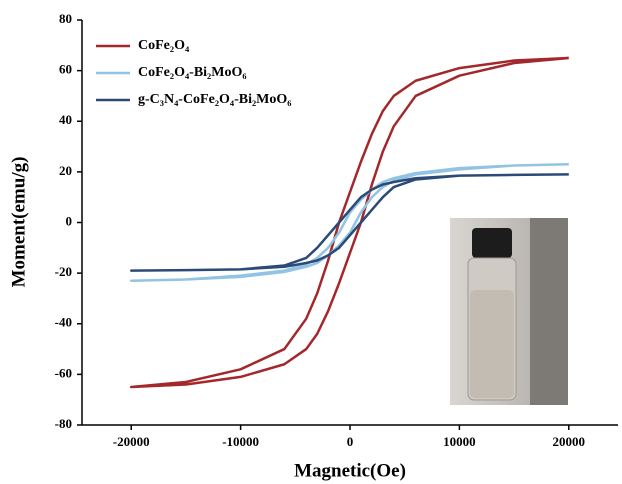 The image size is (622, 484). I want to click on x-tick-label: 20000, so click(569, 441).